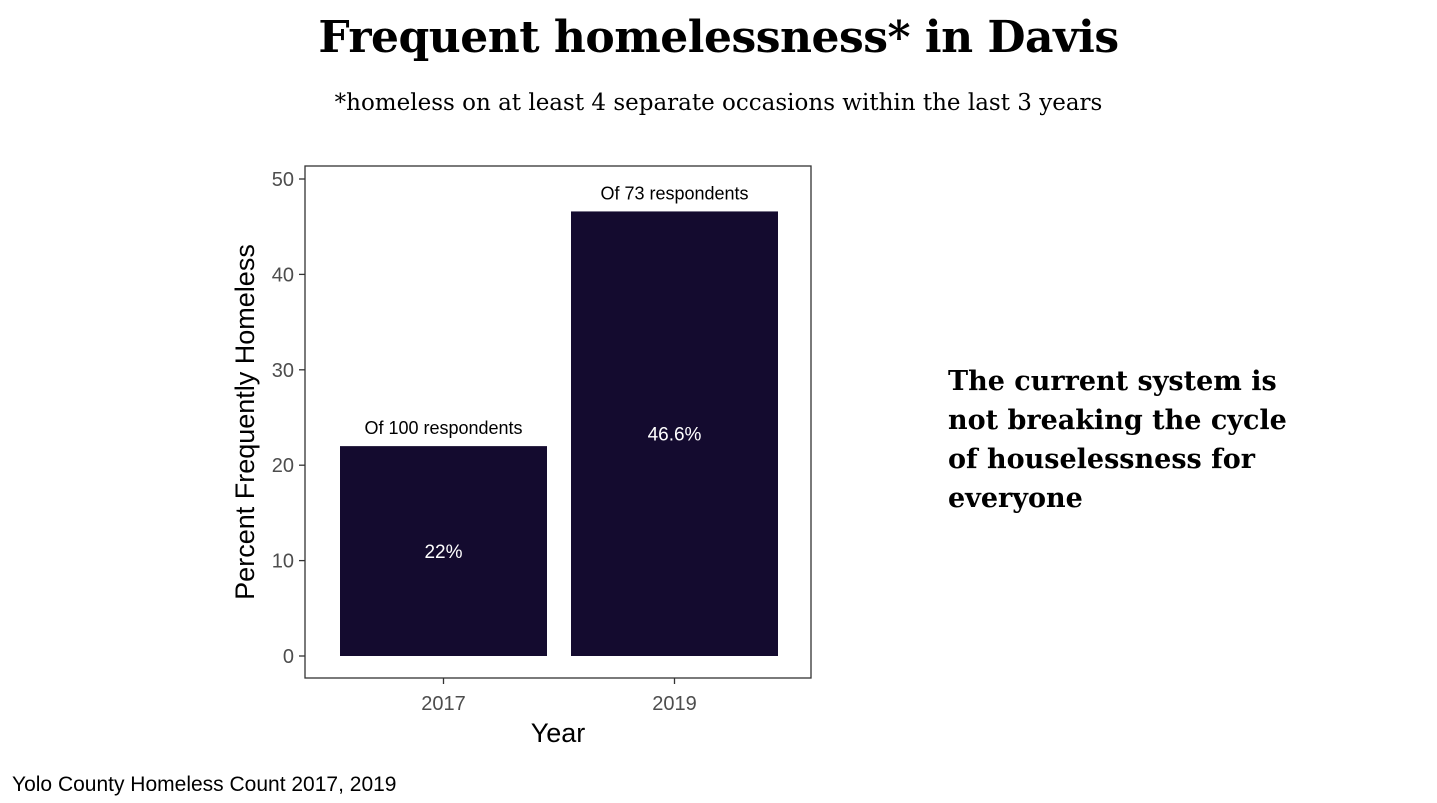 The image size is (1437, 803). I want to click on bar-value-label: 22%, so click(443, 552).